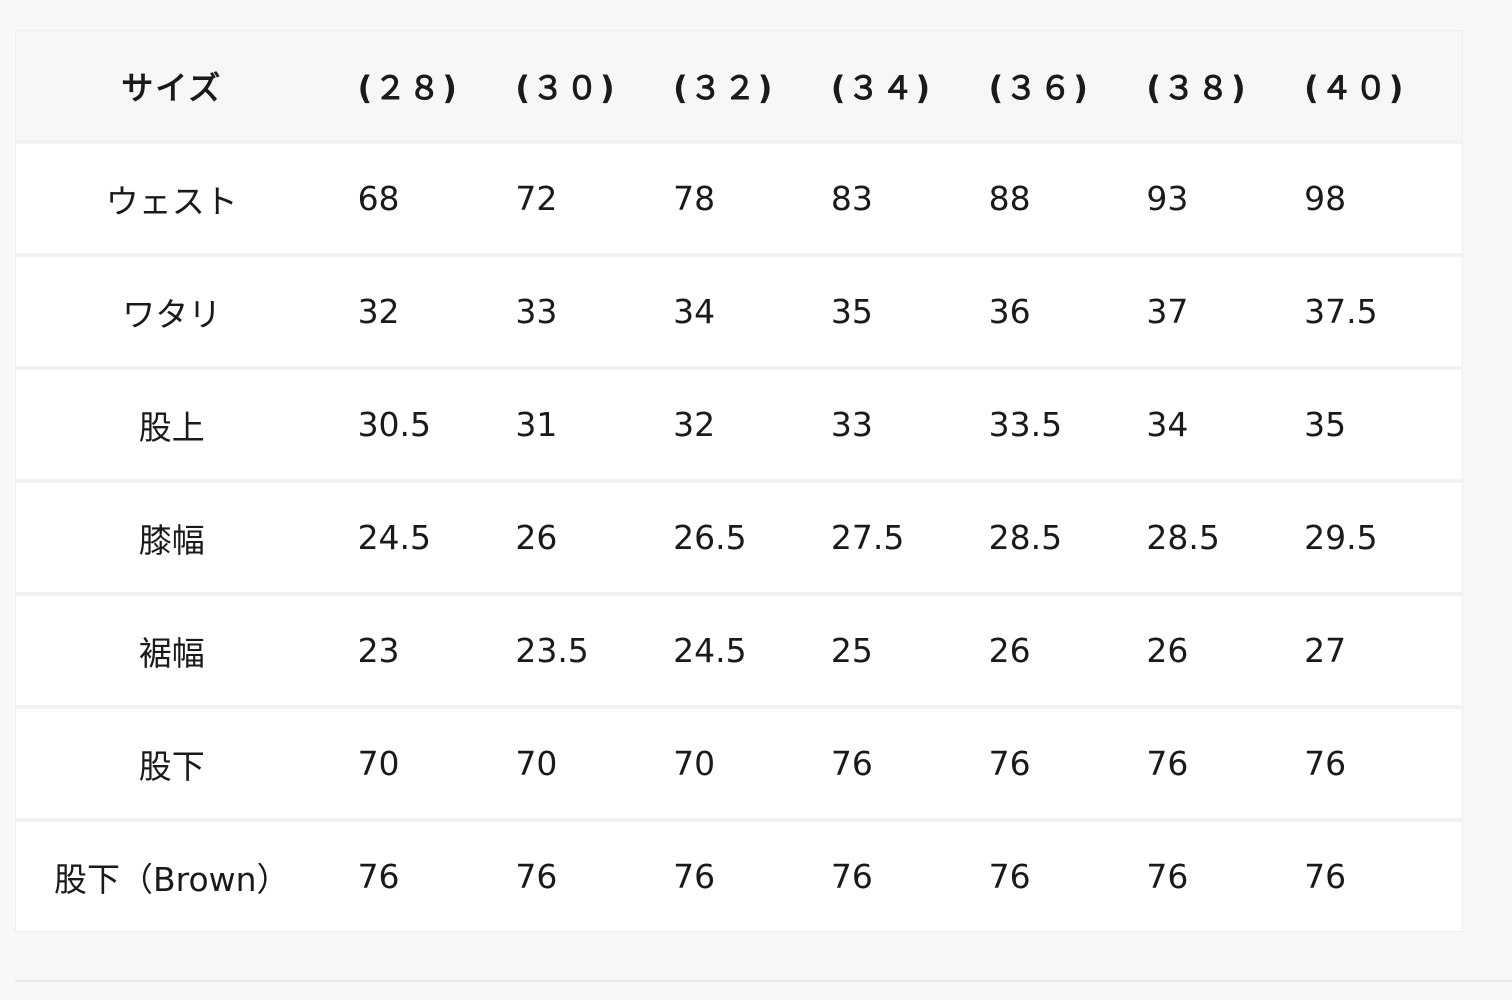  Describe the element at coordinates (1225, 311) in the screenshot. I see `table-cell: 37` at that location.